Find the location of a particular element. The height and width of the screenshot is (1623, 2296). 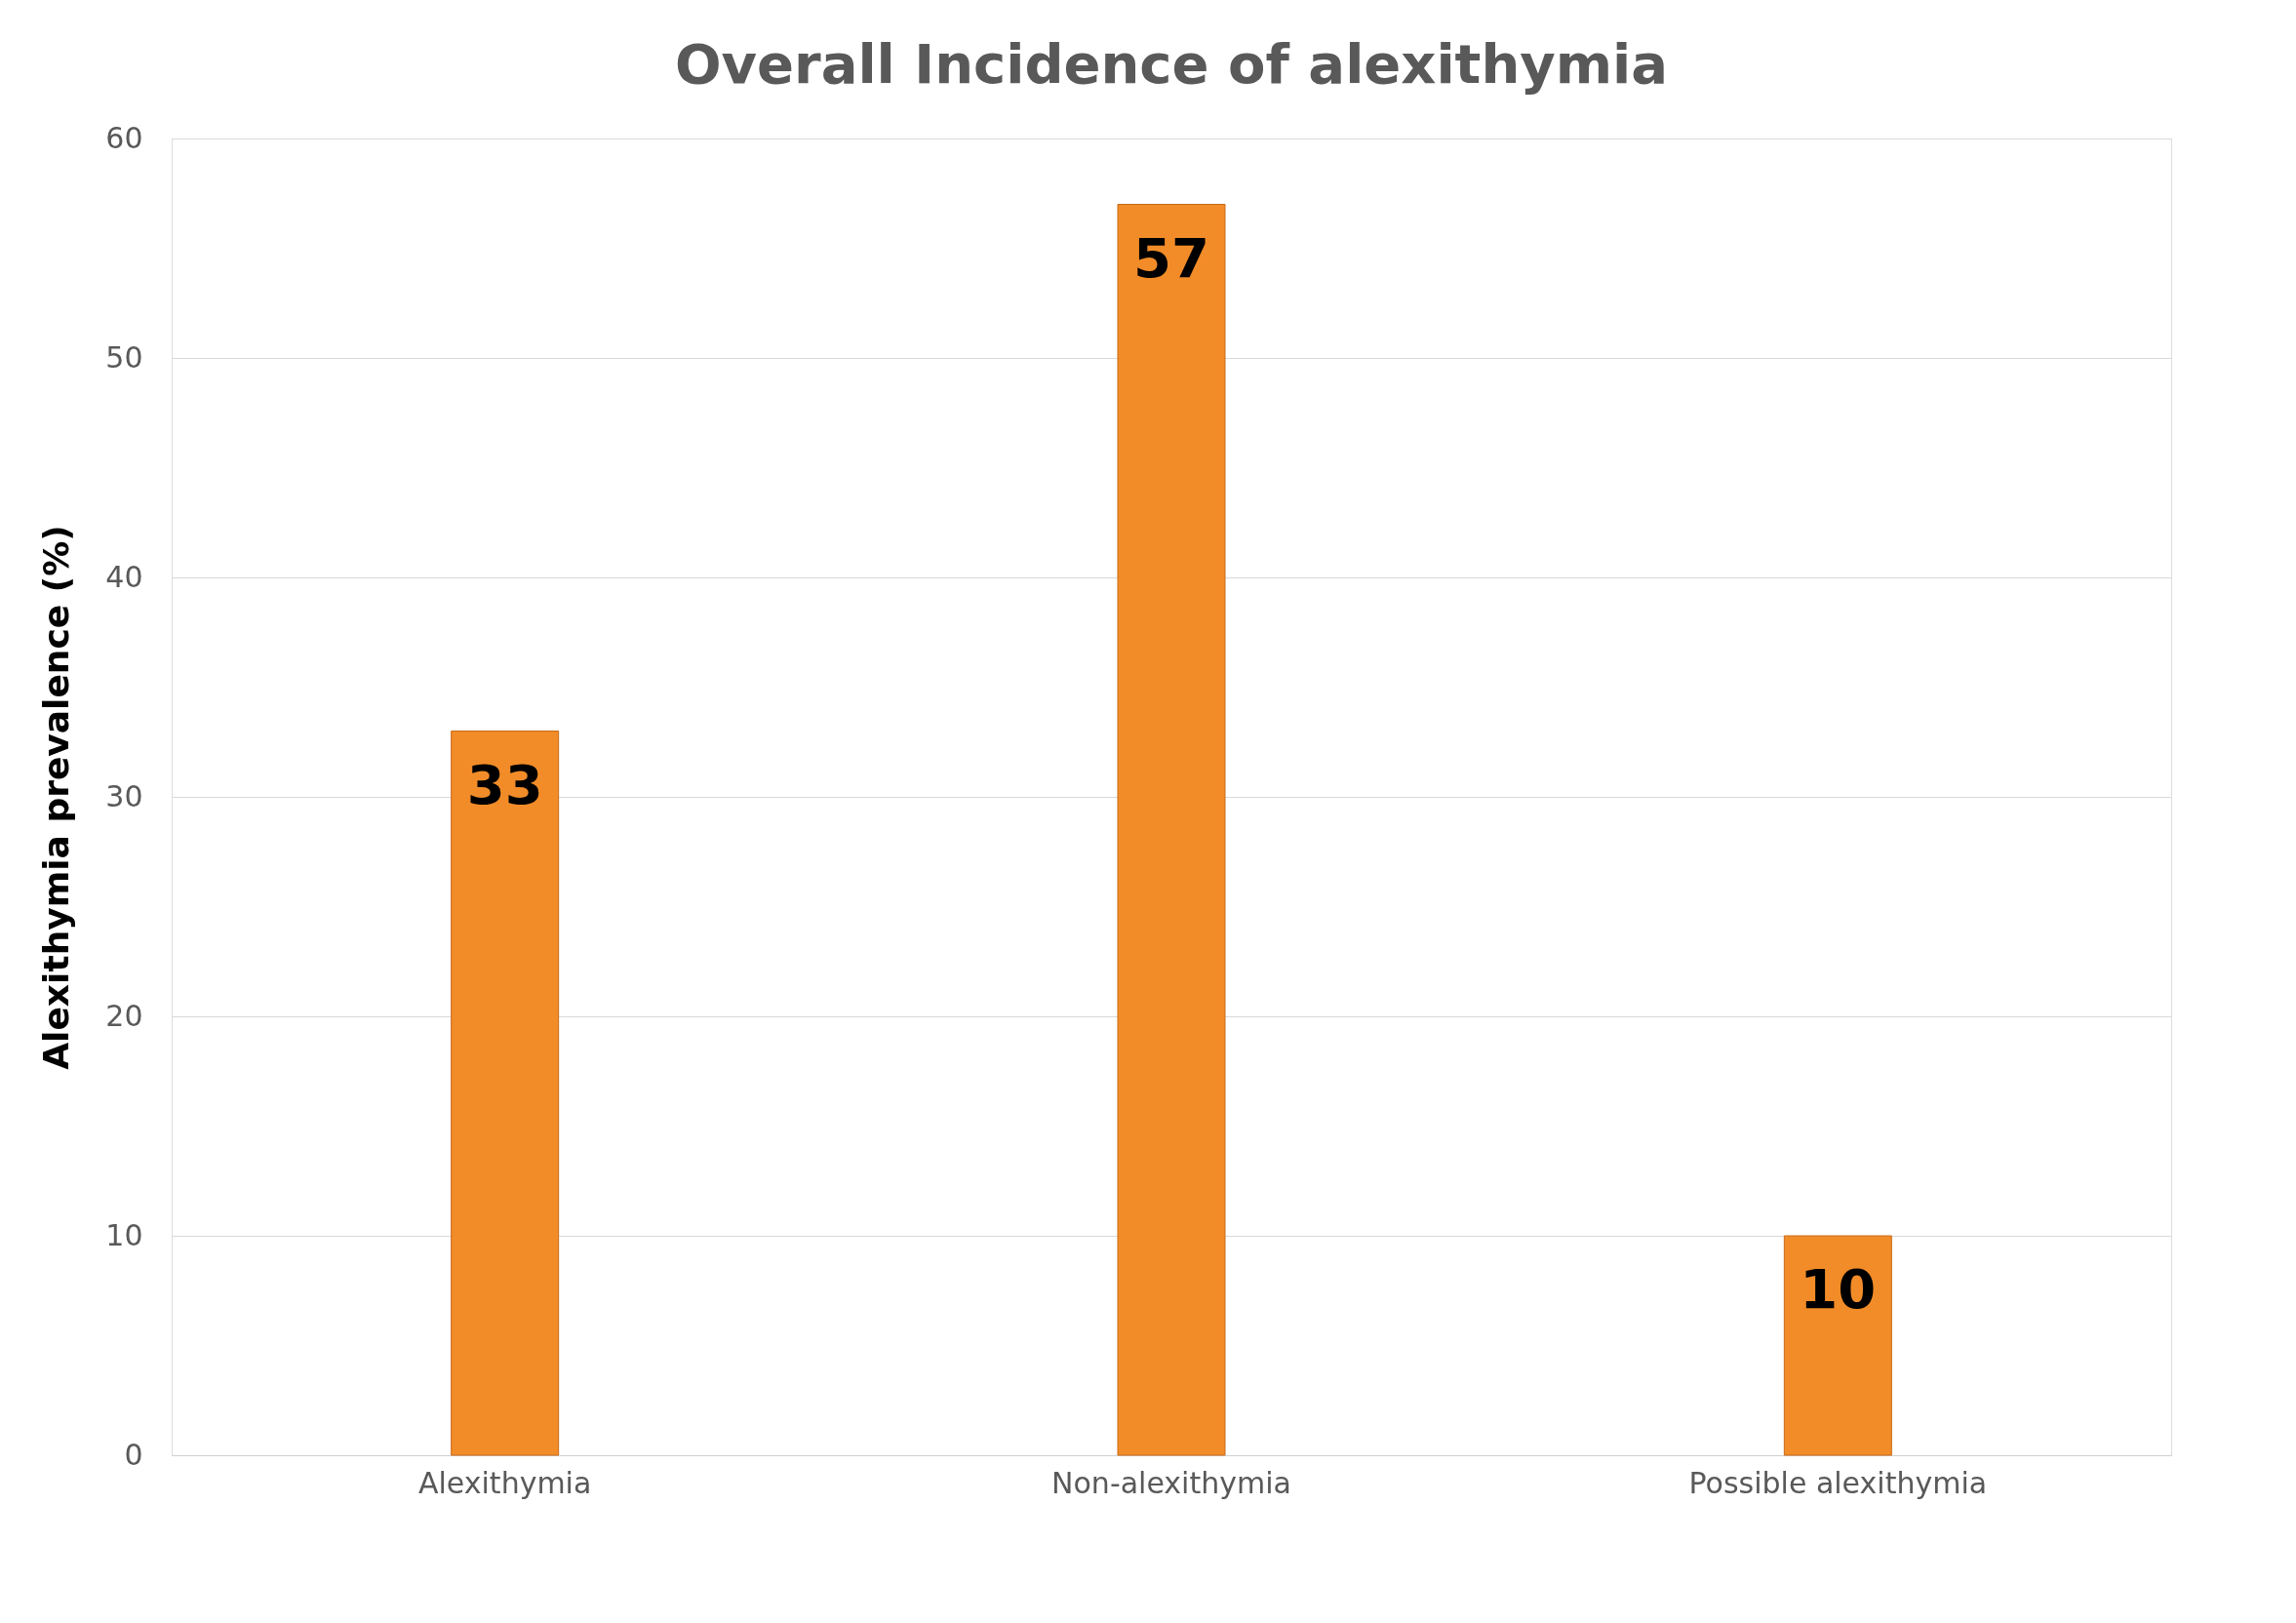

y-tick-label: 60 is located at coordinates (124, 137).